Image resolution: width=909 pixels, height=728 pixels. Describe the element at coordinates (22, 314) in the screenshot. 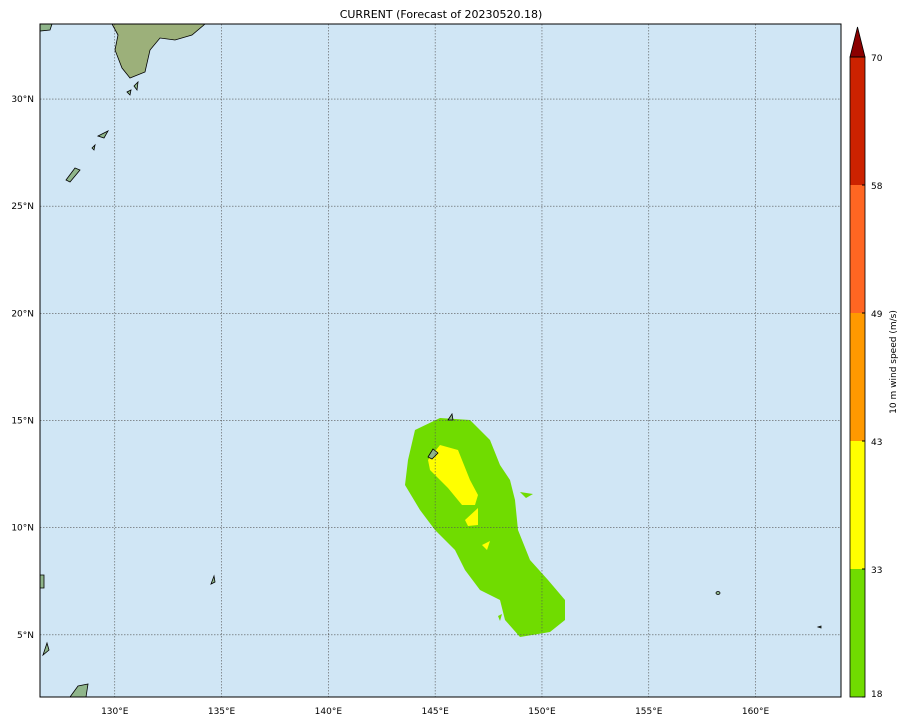

I see `y-tick-label: 20°N` at that location.